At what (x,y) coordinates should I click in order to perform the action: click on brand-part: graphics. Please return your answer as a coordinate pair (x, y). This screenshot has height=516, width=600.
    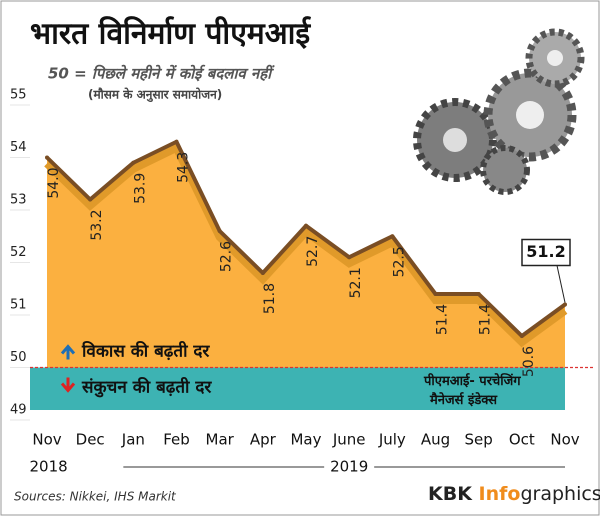
    Looking at the image, I should click on (560, 494).